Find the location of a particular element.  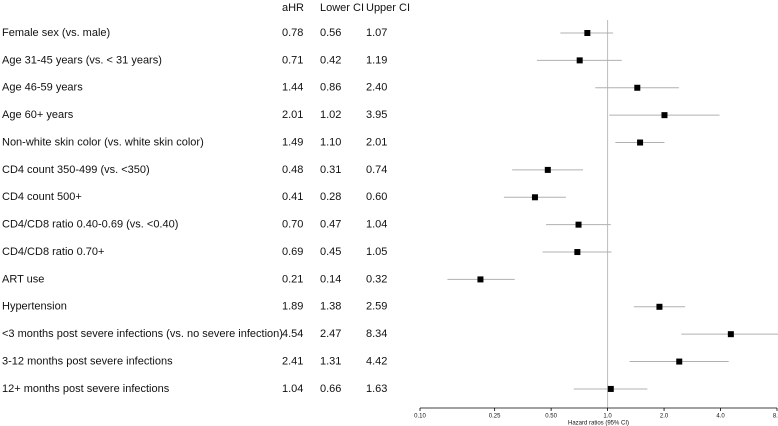

row-label: CD4 count 500+ is located at coordinates (42, 197).